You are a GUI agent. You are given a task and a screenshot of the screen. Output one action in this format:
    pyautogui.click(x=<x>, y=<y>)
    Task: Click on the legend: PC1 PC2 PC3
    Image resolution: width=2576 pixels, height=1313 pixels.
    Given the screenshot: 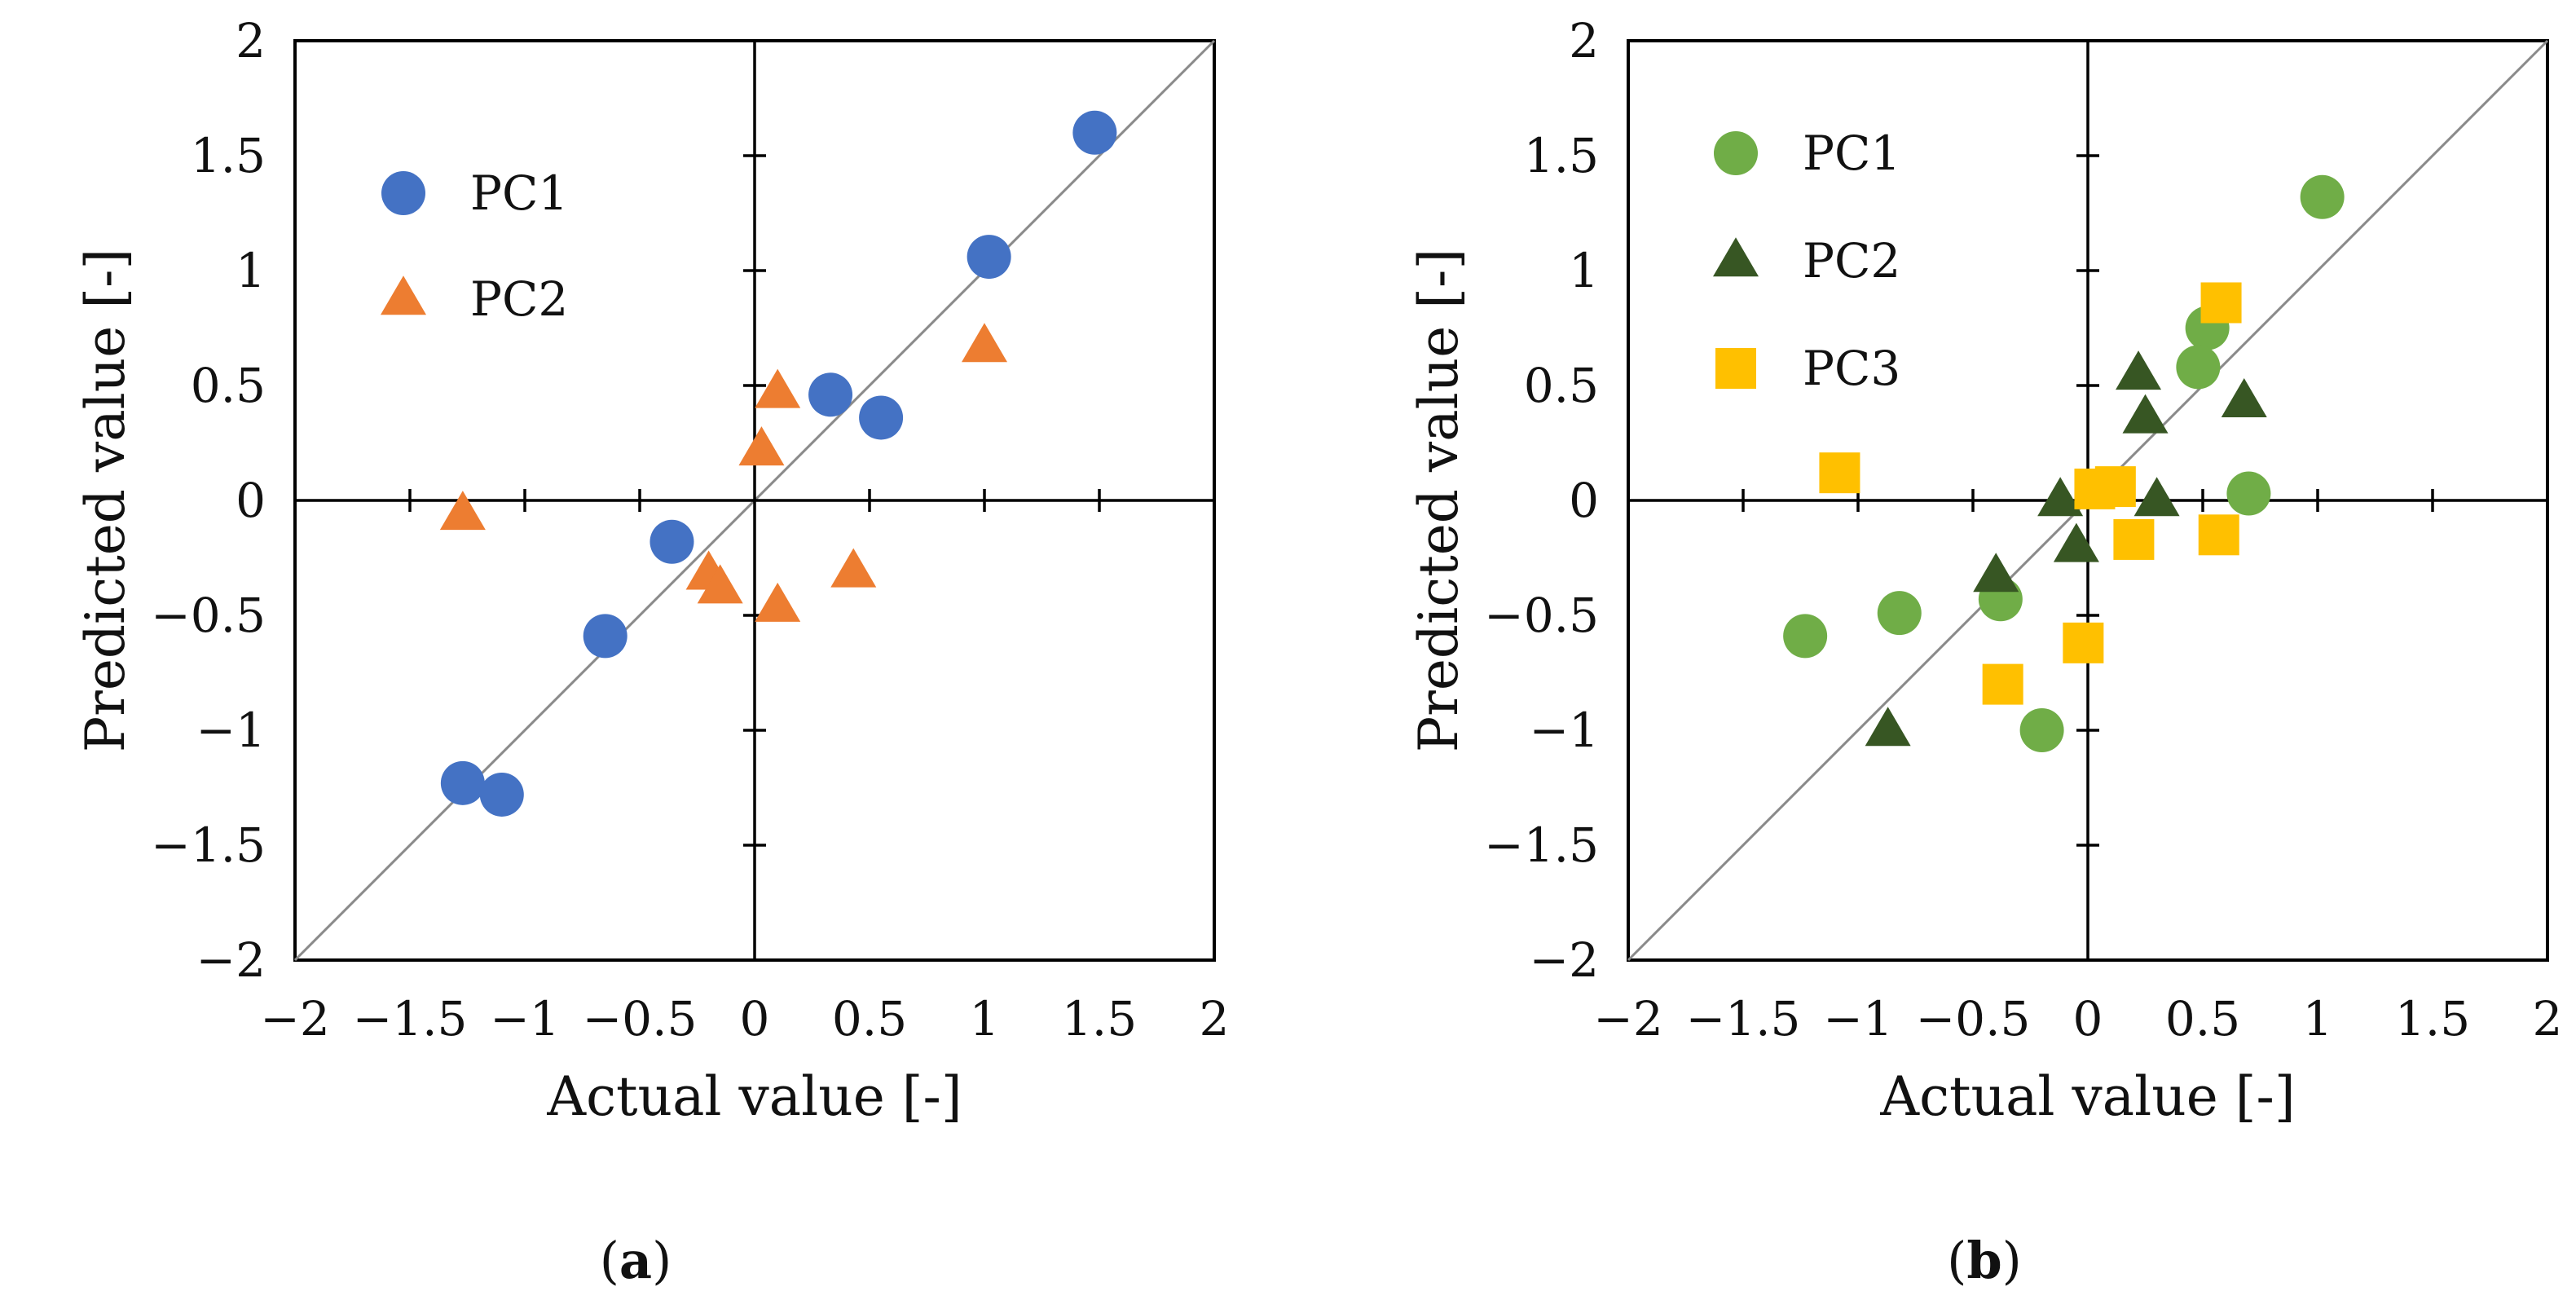 What is the action you would take?
    pyautogui.click(x=1807, y=261)
    